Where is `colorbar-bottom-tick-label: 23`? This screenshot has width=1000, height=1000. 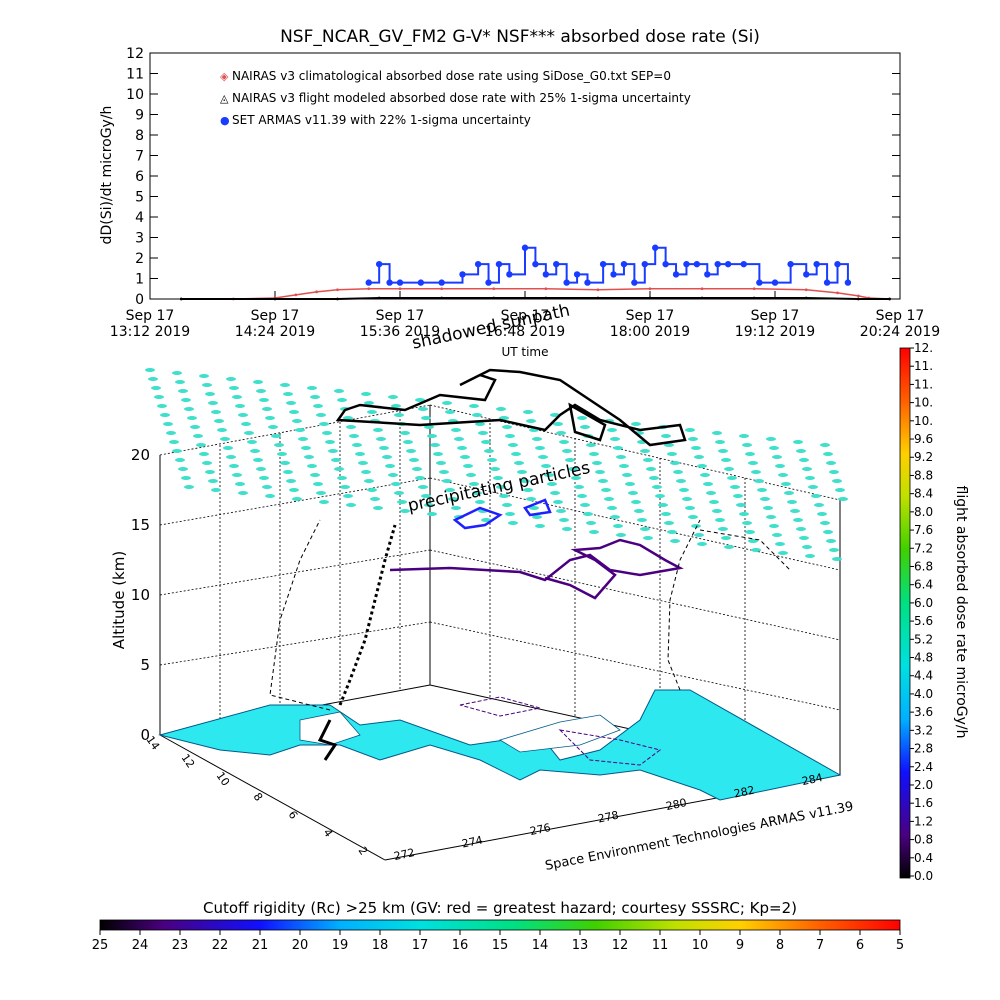
colorbar-bottom-tick-label: 23 is located at coordinates (180, 945).